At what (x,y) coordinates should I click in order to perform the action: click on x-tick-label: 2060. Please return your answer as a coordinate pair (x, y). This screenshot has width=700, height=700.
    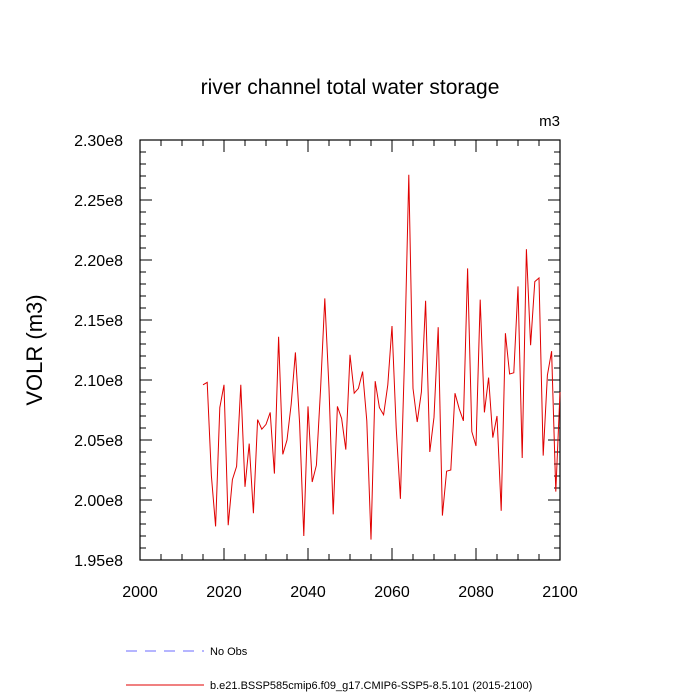
    Looking at the image, I should click on (392, 592).